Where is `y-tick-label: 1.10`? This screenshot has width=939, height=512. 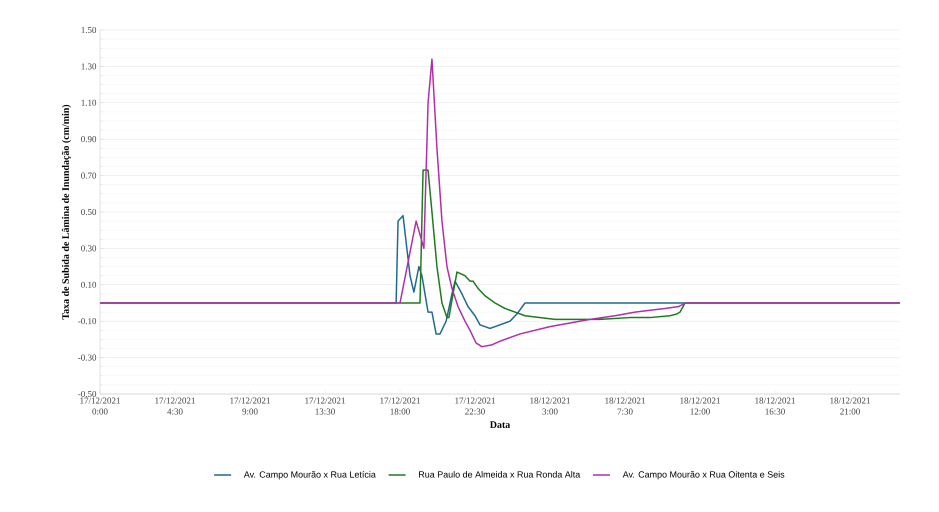 y-tick-label: 1.10 is located at coordinates (89, 103).